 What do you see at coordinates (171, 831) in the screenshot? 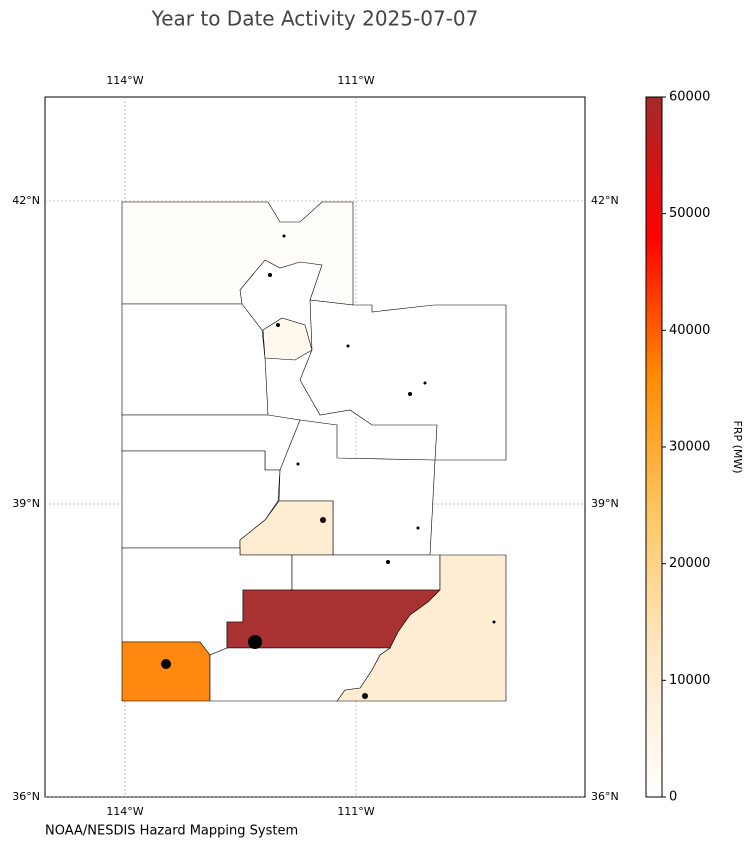
I see `credit: NOAA/NESDIS Hazard Mapping System` at bounding box center [171, 831].